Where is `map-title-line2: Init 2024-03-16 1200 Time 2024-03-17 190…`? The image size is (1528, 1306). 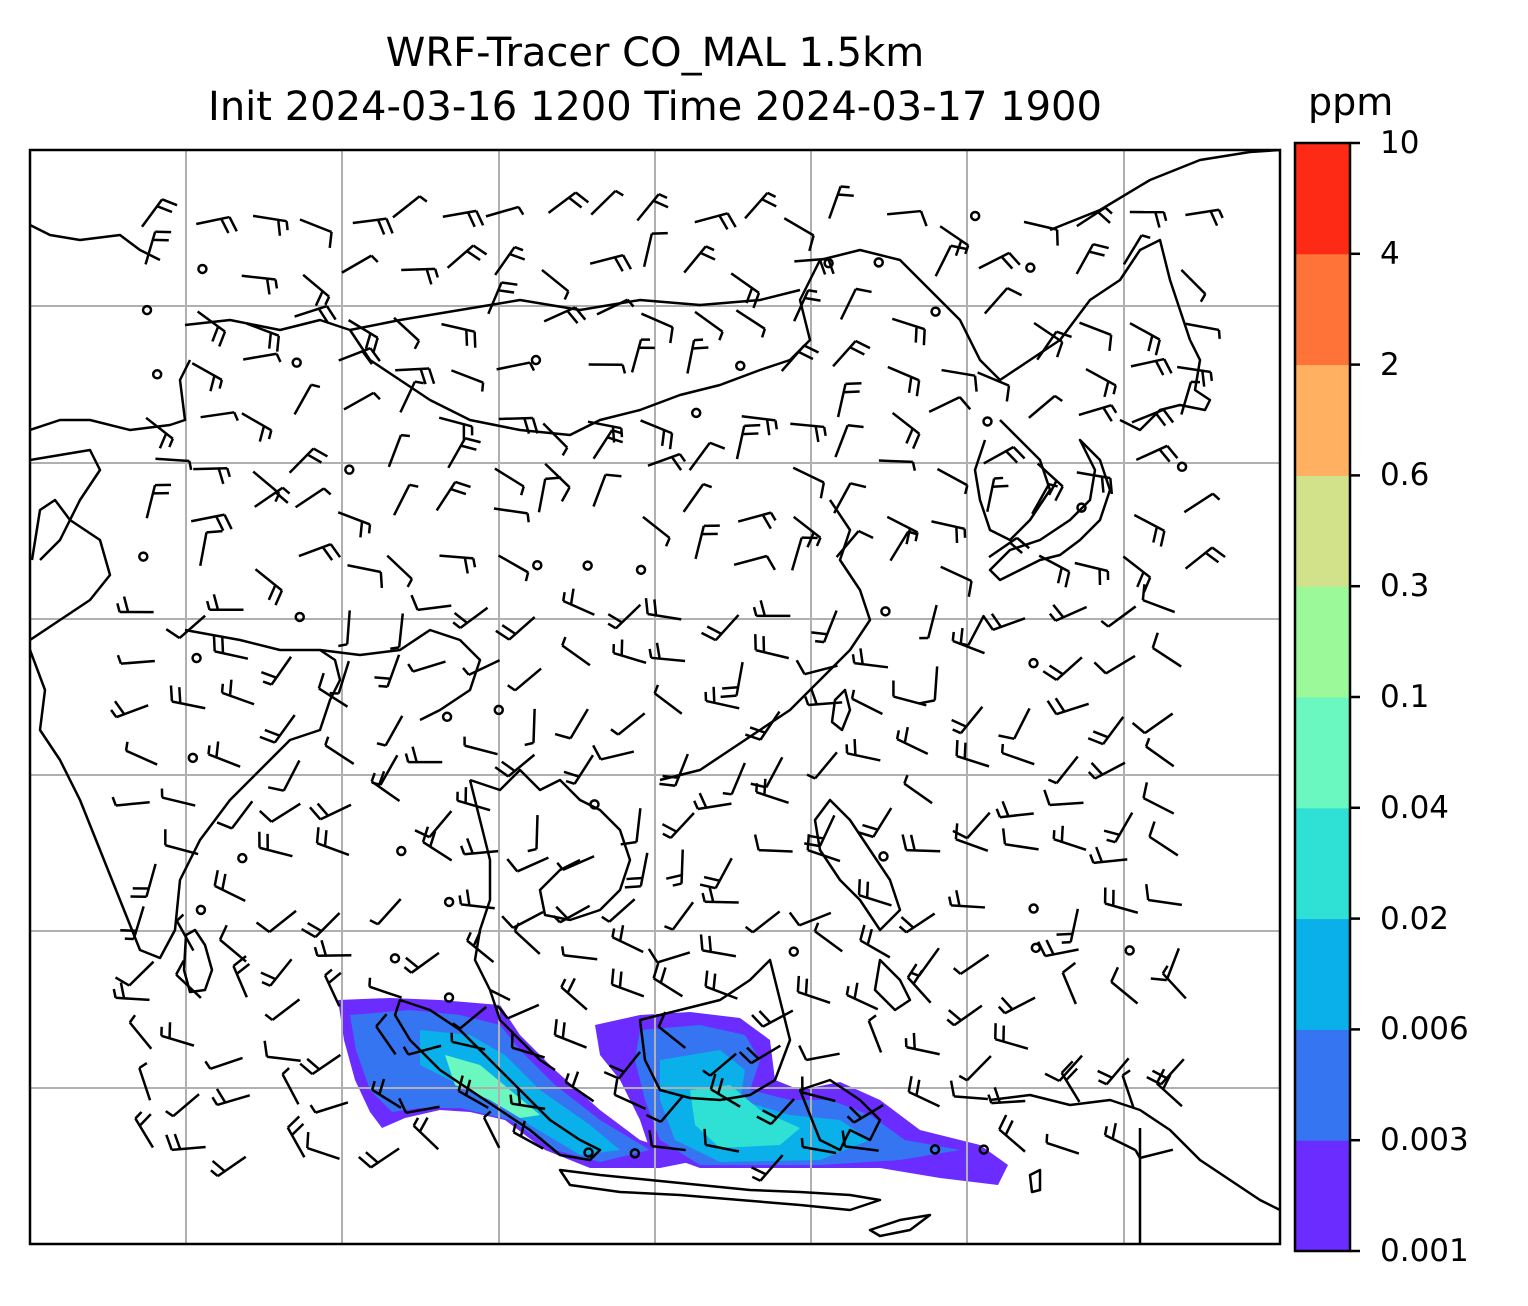
map-title-line2: Init 2024-03-16 1200 Time 2024-03-17 190… is located at coordinates (655, 107).